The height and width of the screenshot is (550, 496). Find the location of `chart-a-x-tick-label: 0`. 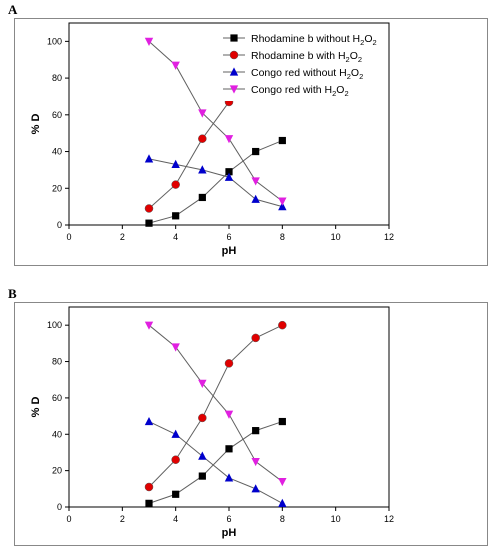

chart-a-x-tick-label: 0 is located at coordinates (68, 237).